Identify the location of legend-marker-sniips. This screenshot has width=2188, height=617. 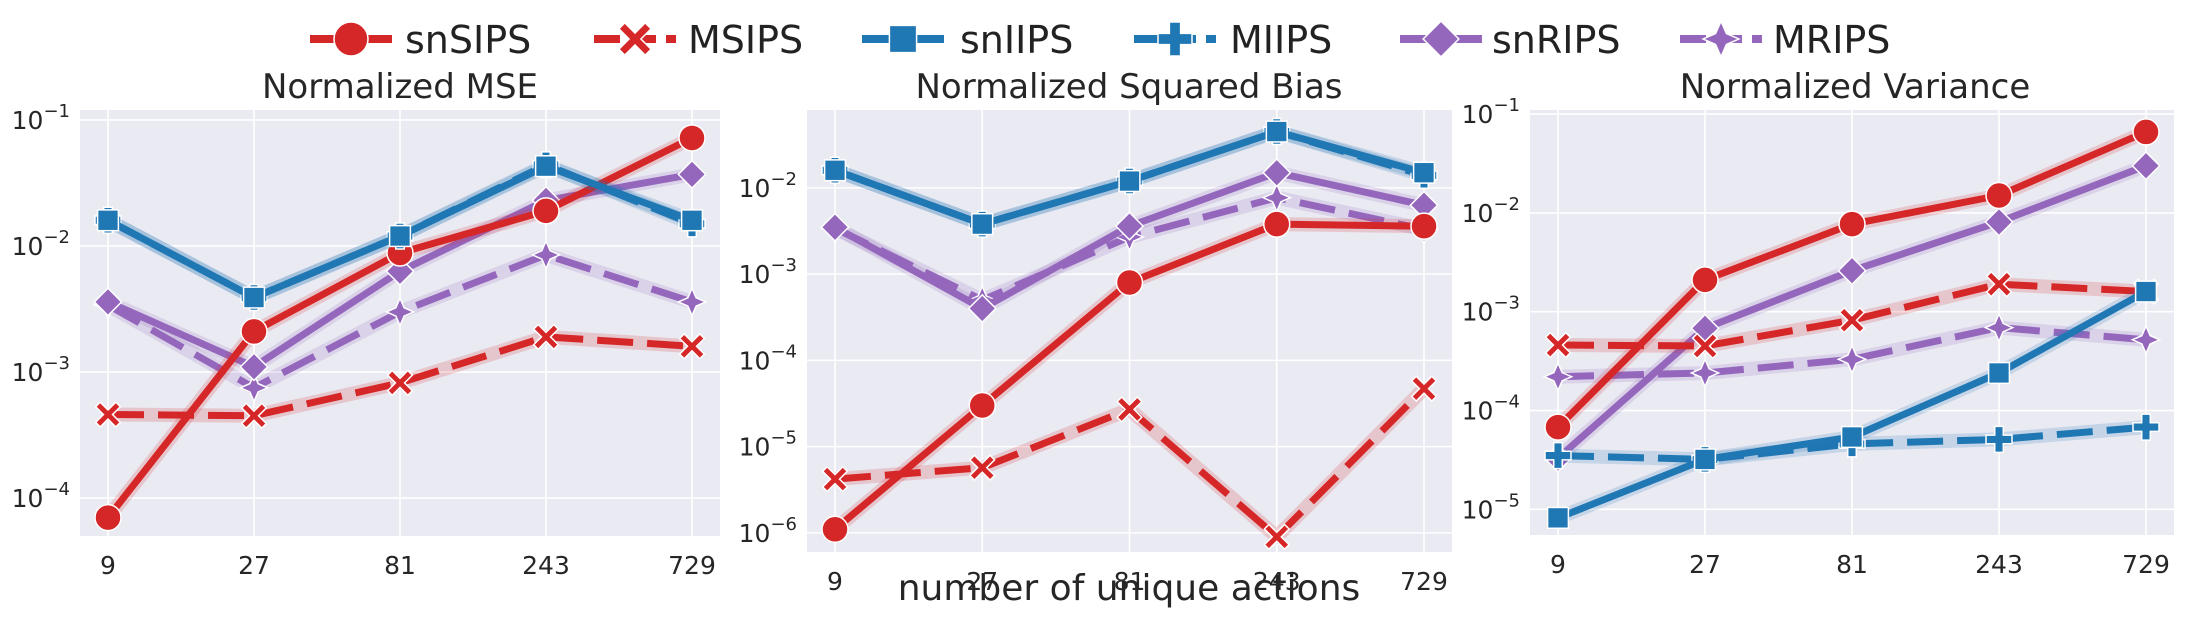
(903, 39).